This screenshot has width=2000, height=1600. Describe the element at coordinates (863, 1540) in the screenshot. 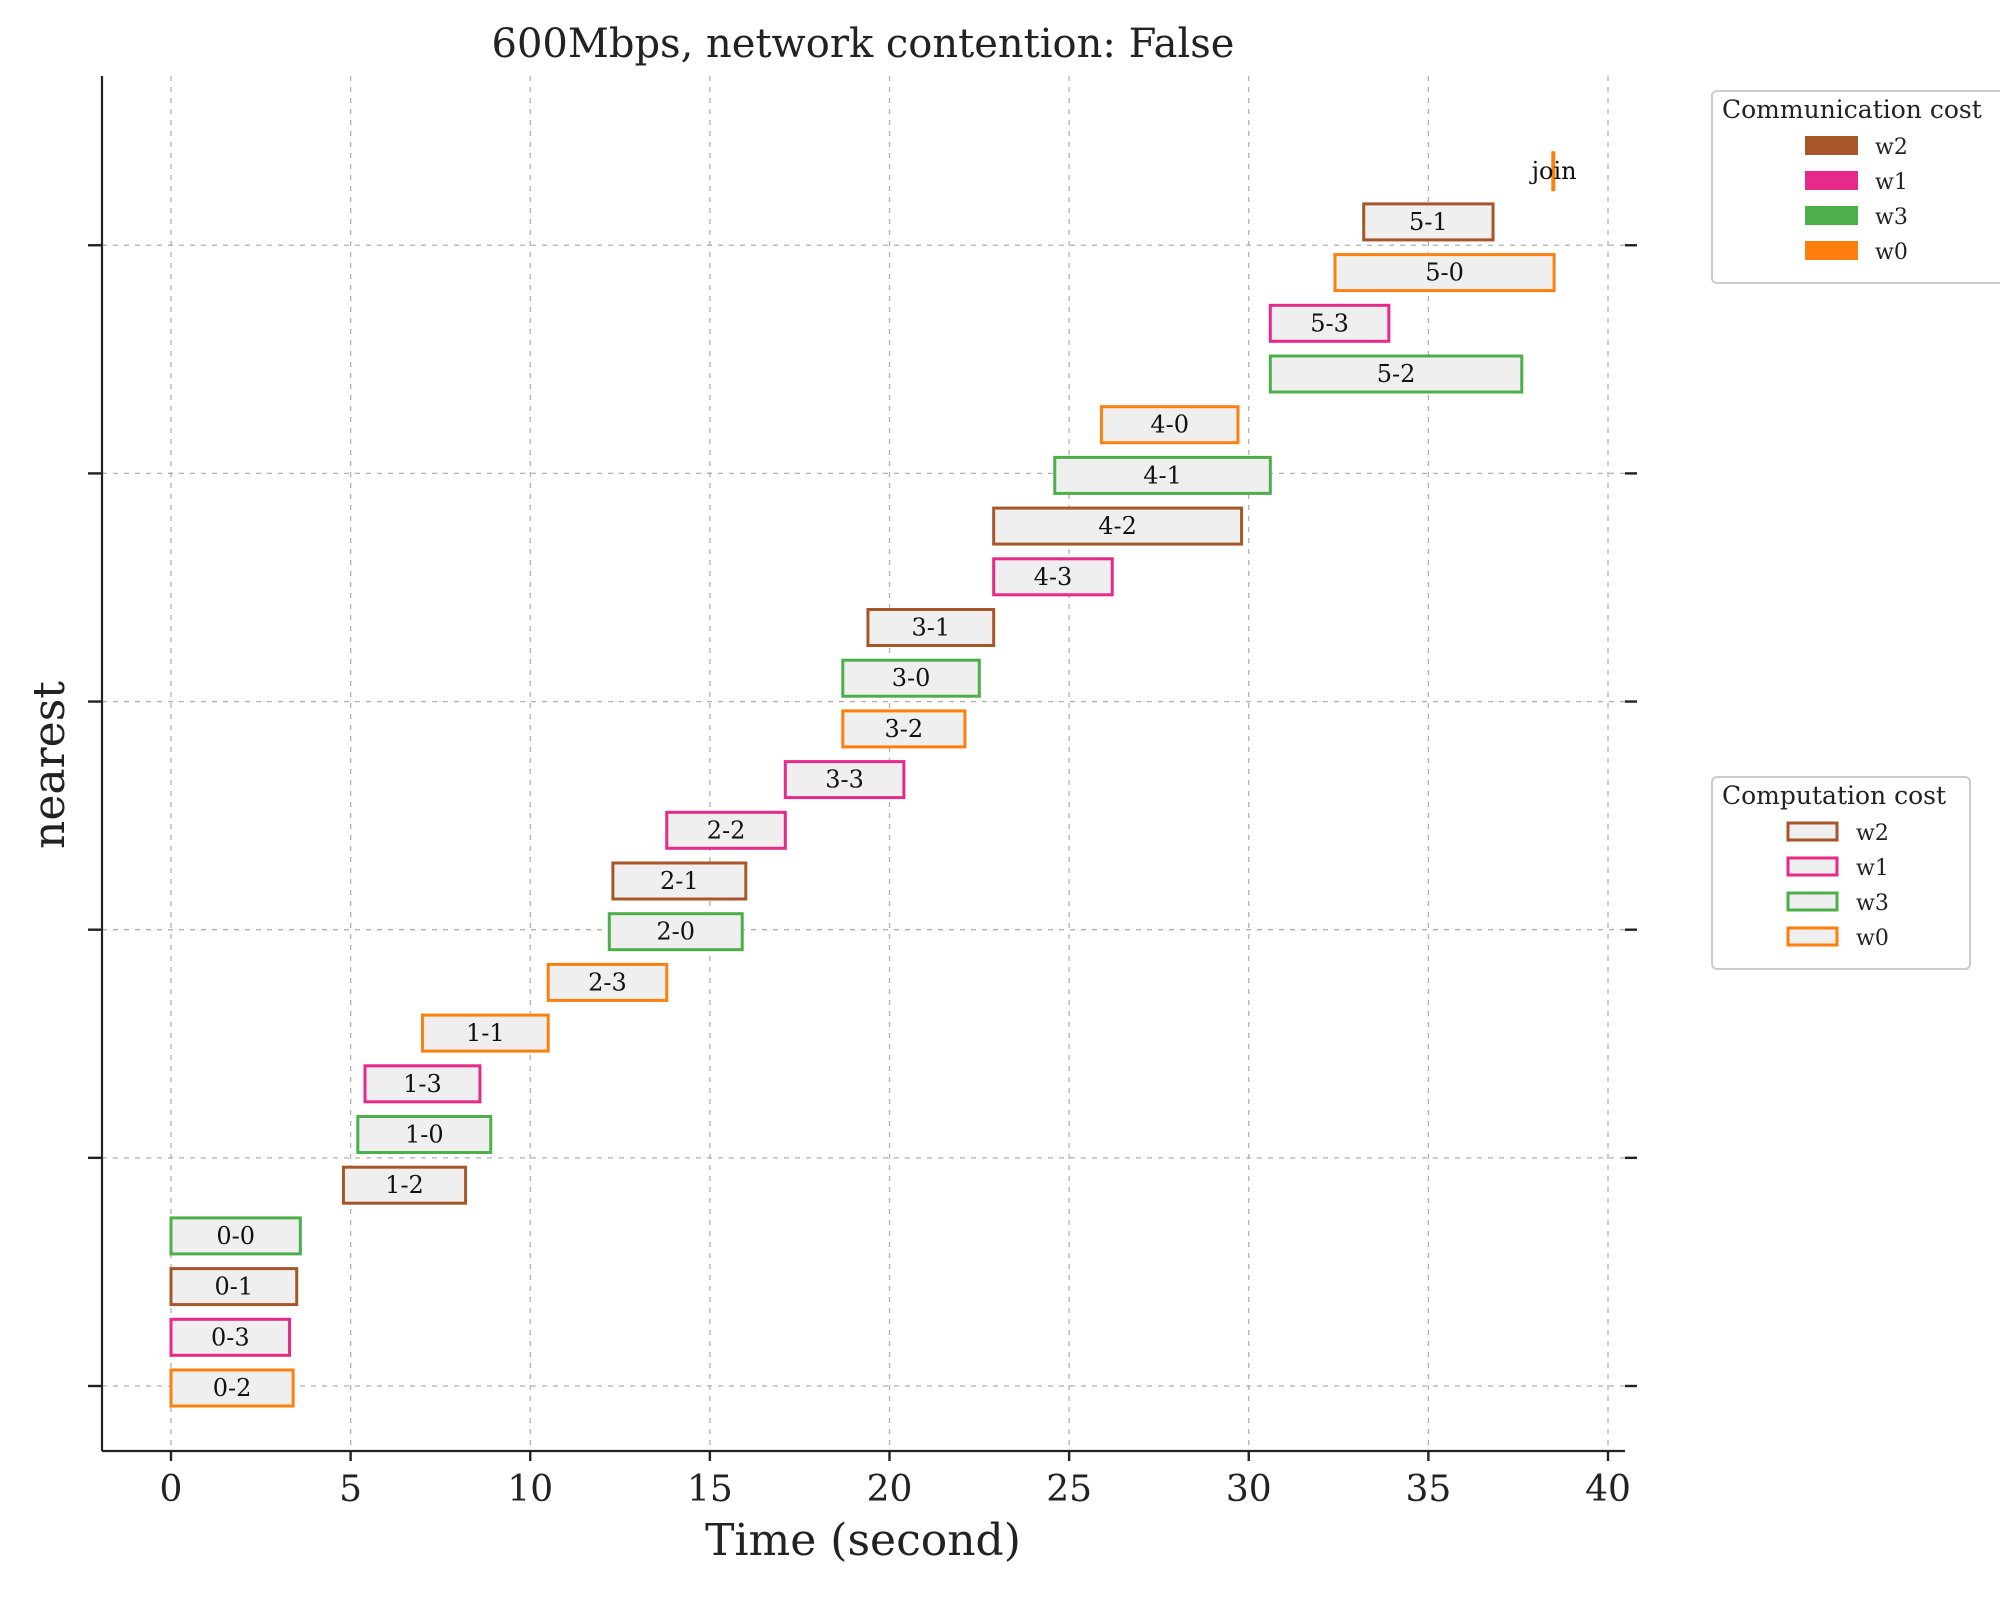

I see `x-axis-label: Time (second)` at that location.